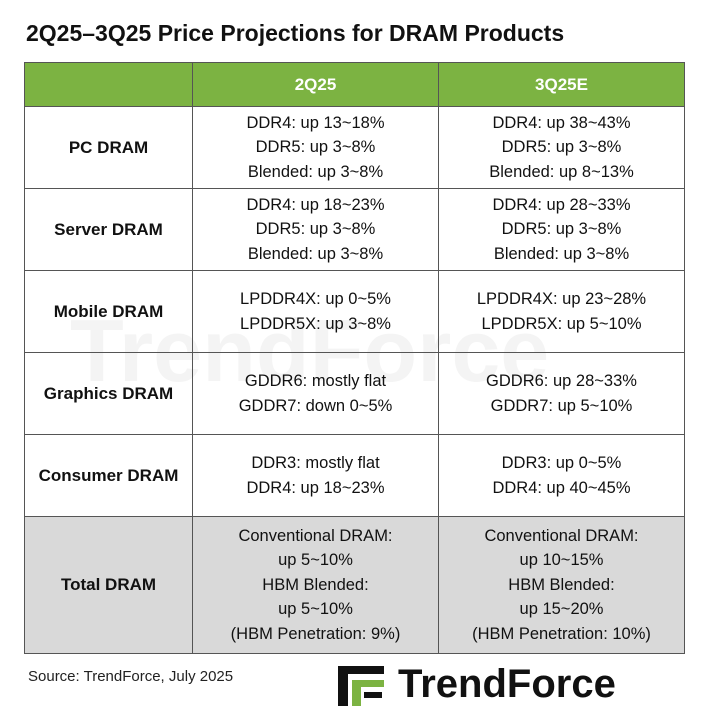 The height and width of the screenshot is (720, 709). I want to click on row-label: Consumer DRAM, so click(108, 475).